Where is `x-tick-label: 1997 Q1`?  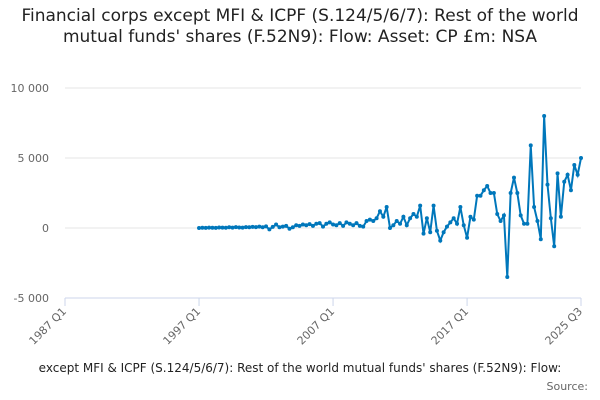 x-tick-label: 1997 Q1 is located at coordinates (182, 326).